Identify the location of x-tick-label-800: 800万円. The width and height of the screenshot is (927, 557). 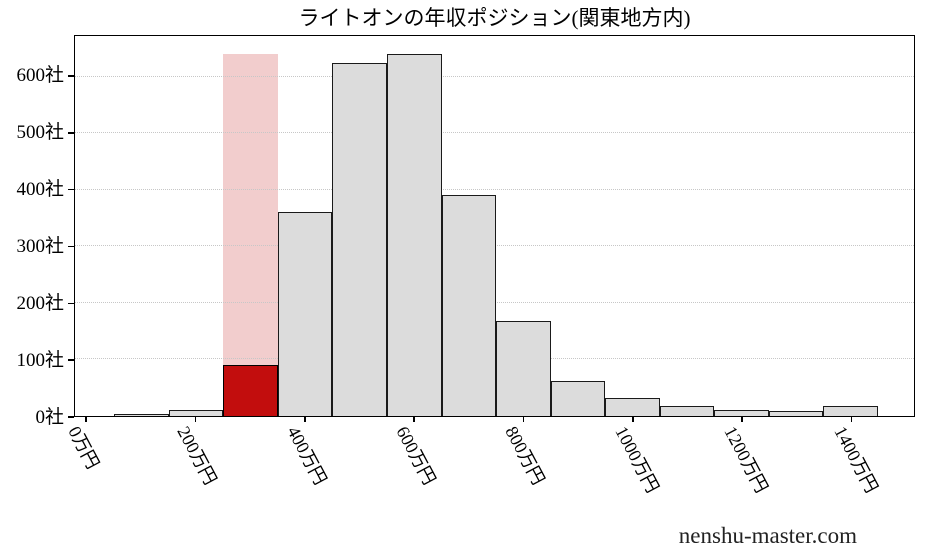
(525, 456).